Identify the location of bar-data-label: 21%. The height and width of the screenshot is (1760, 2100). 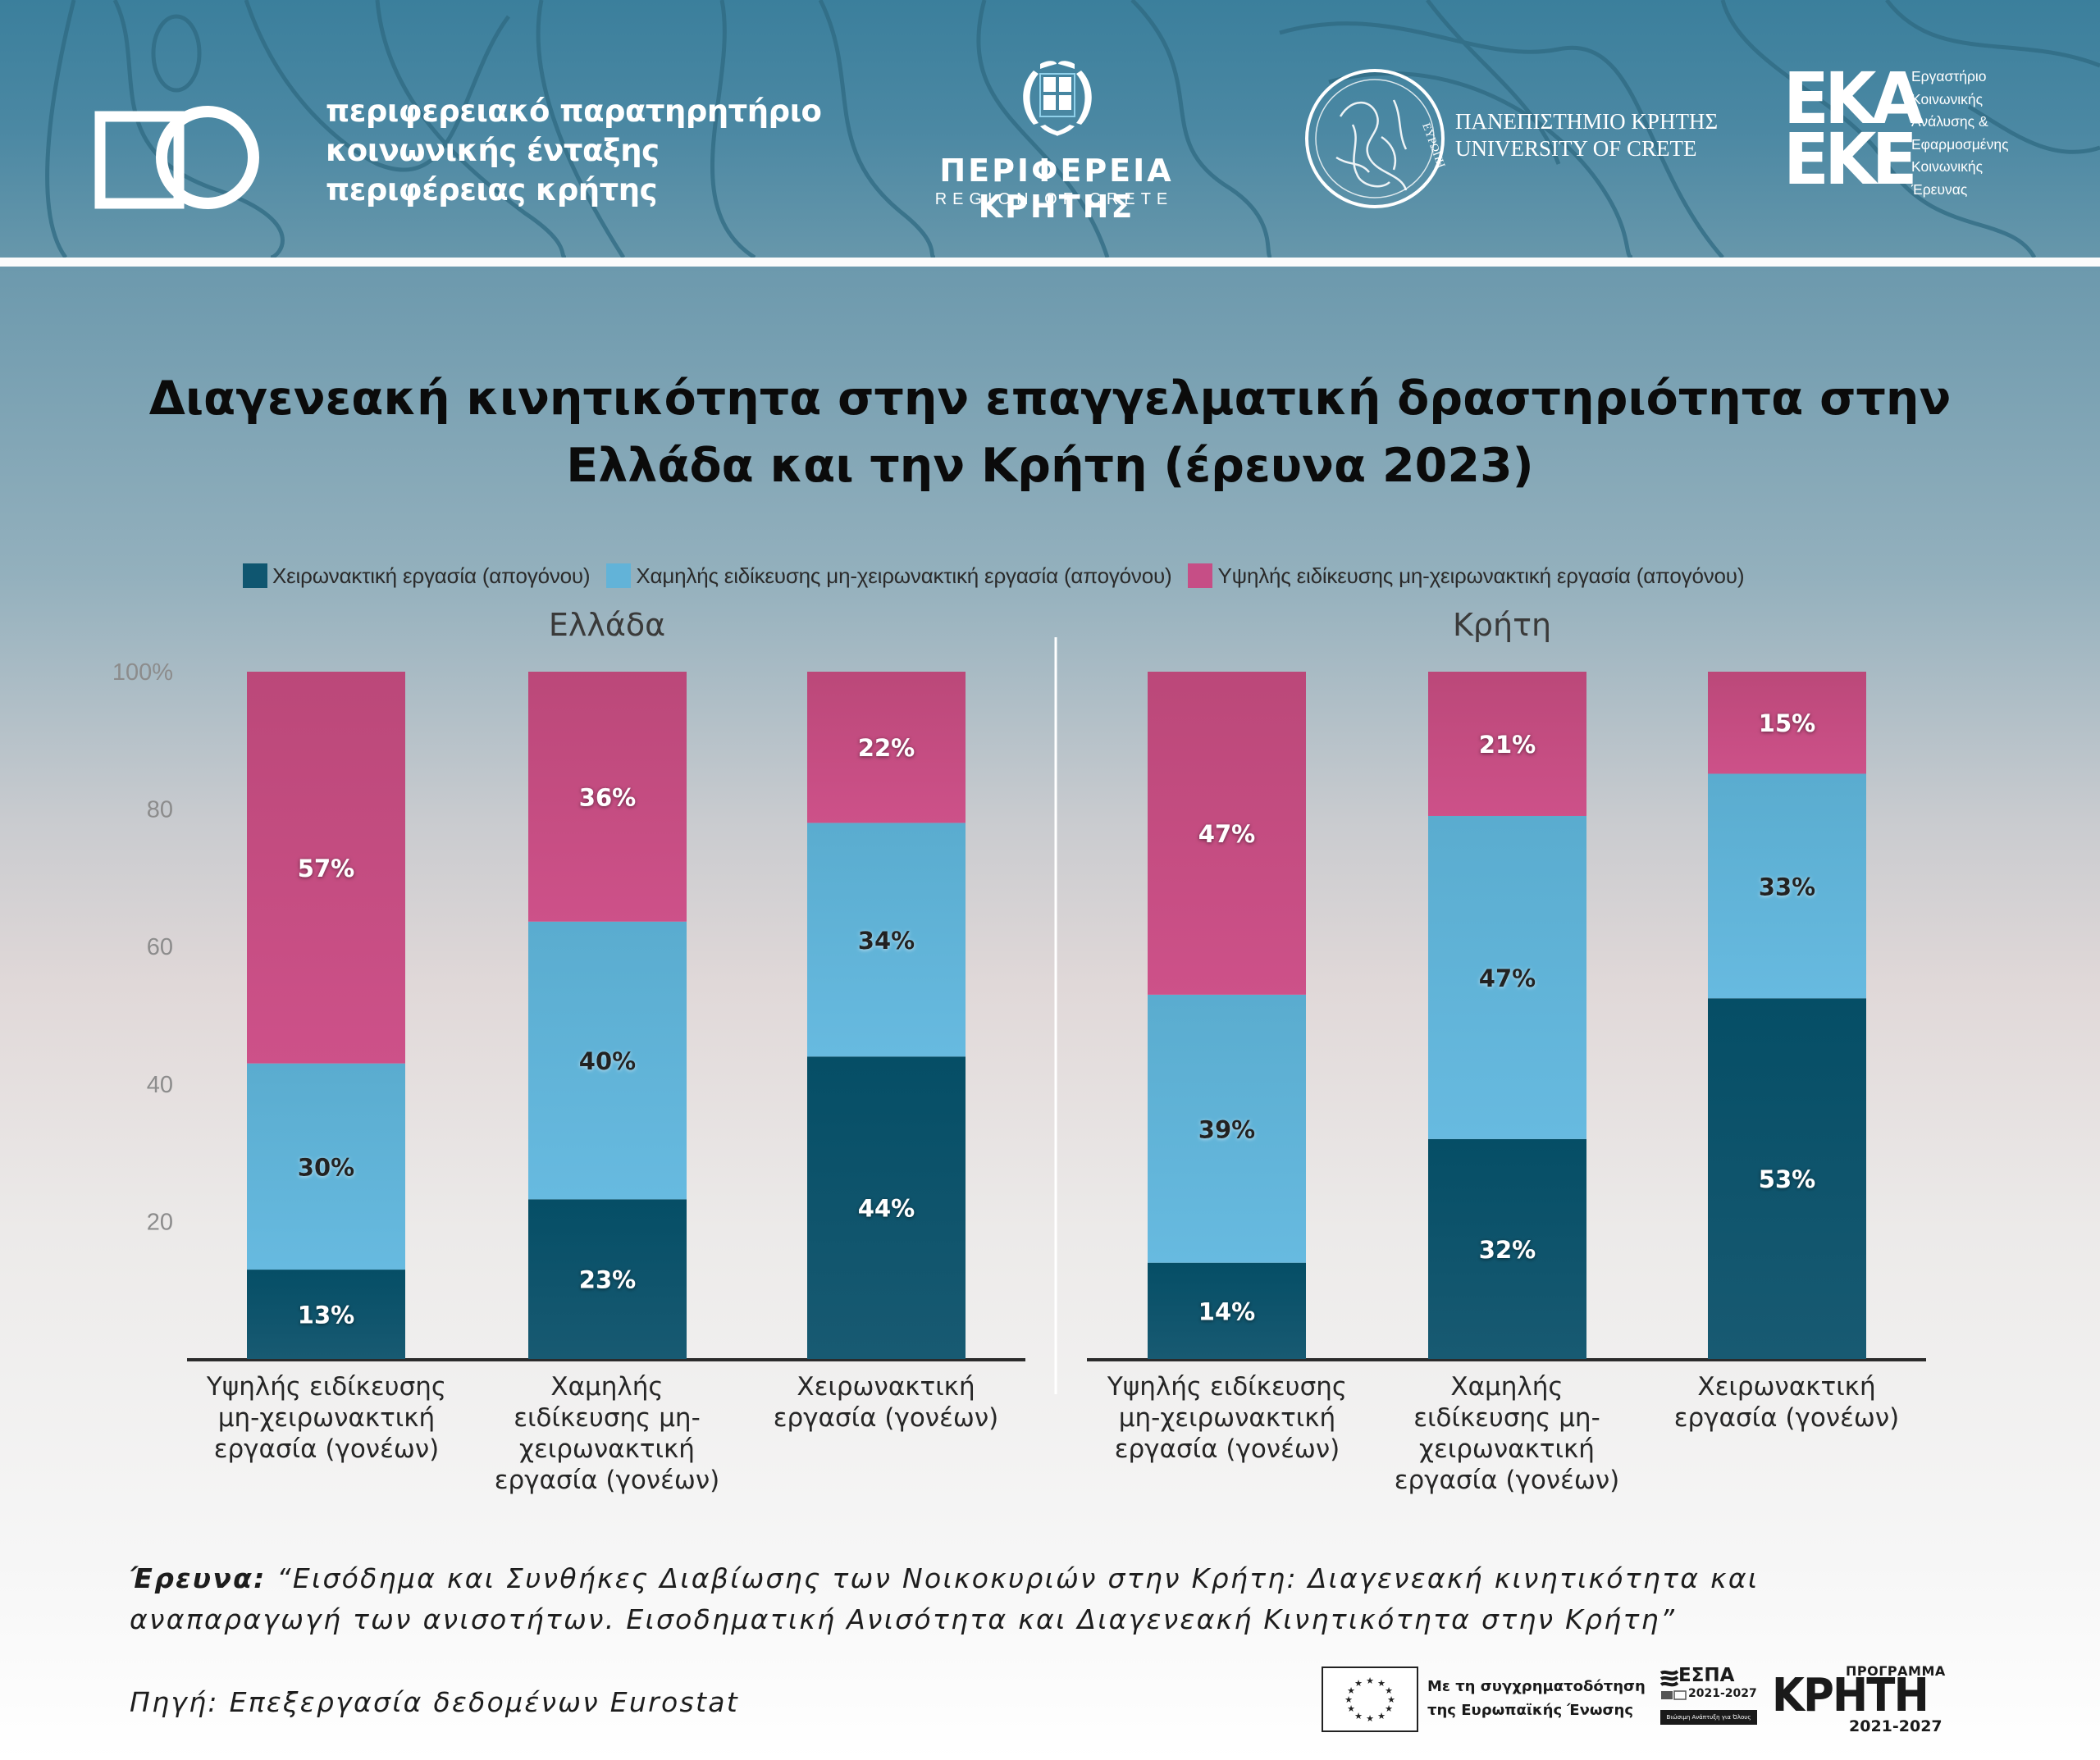
(1507, 745).